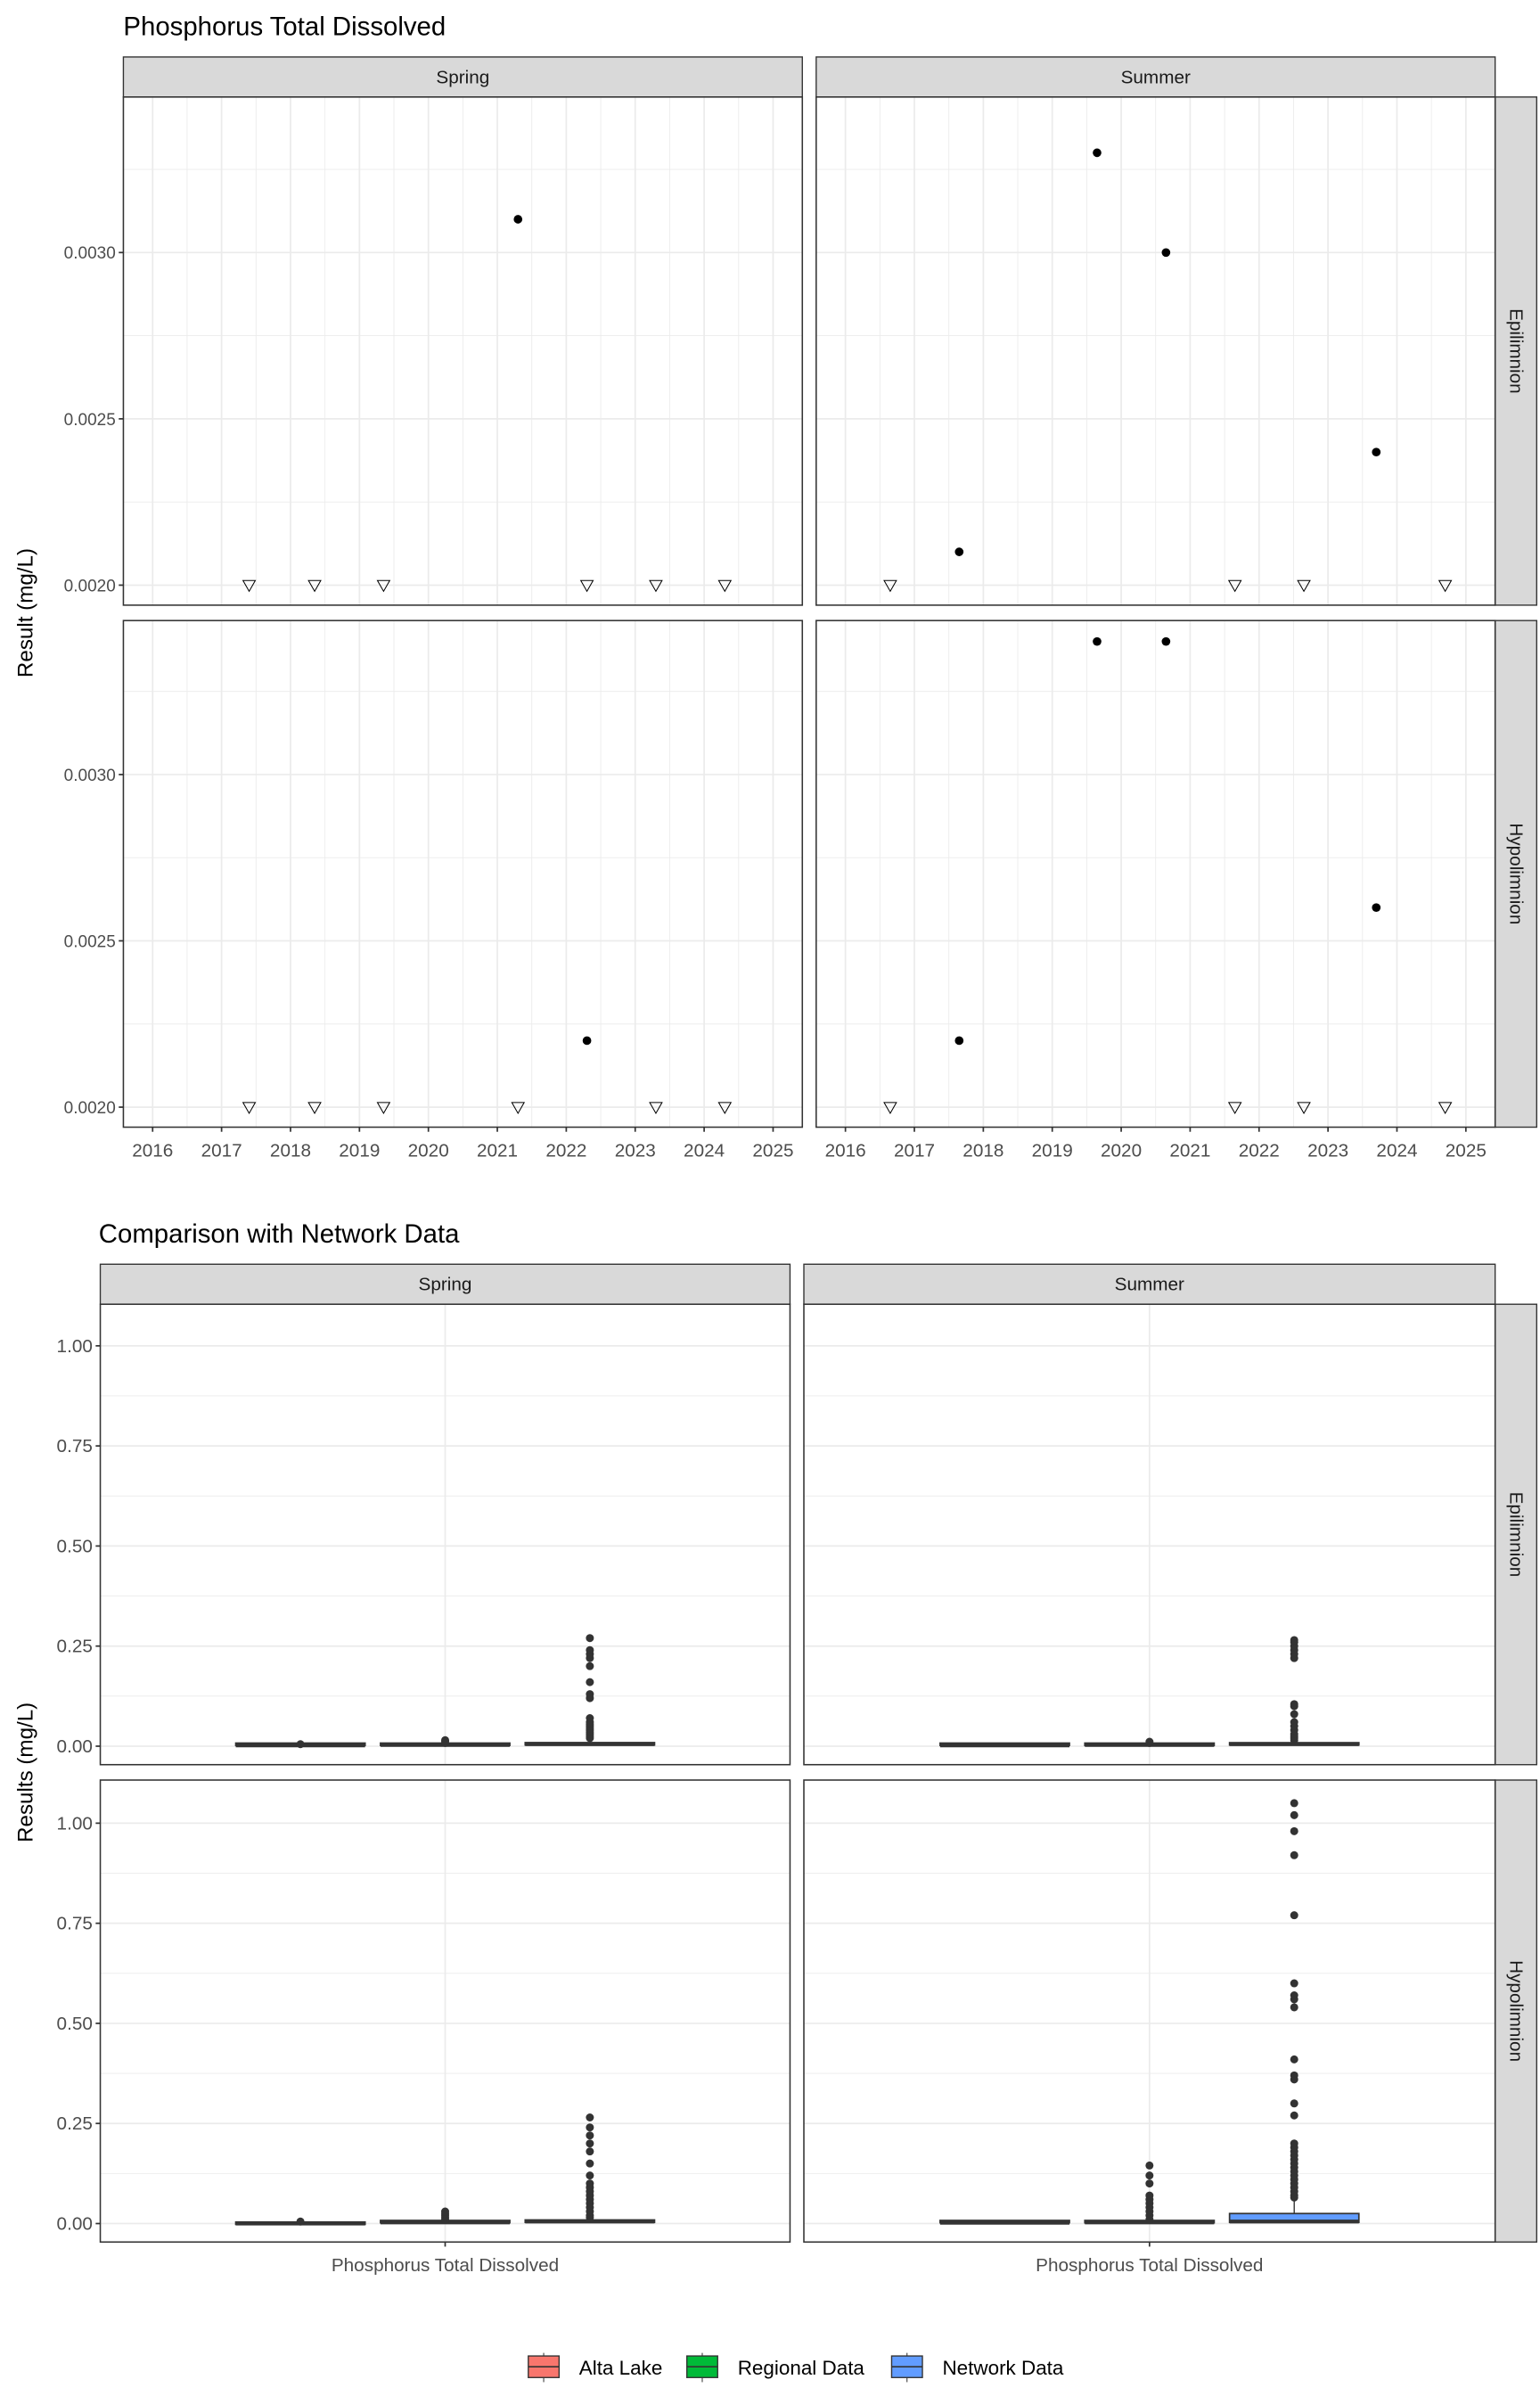 Image resolution: width=1540 pixels, height=2396 pixels. What do you see at coordinates (221, 1151) in the screenshot?
I see `x-tick-label: 2017` at bounding box center [221, 1151].